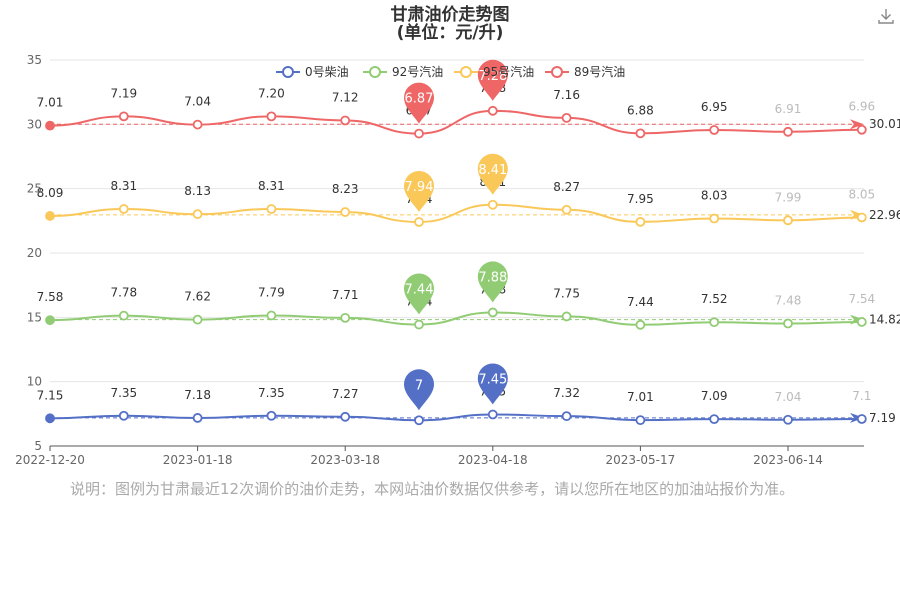 The image size is (900, 600). I want to click on highlight-pin-label: 7, so click(419, 385).